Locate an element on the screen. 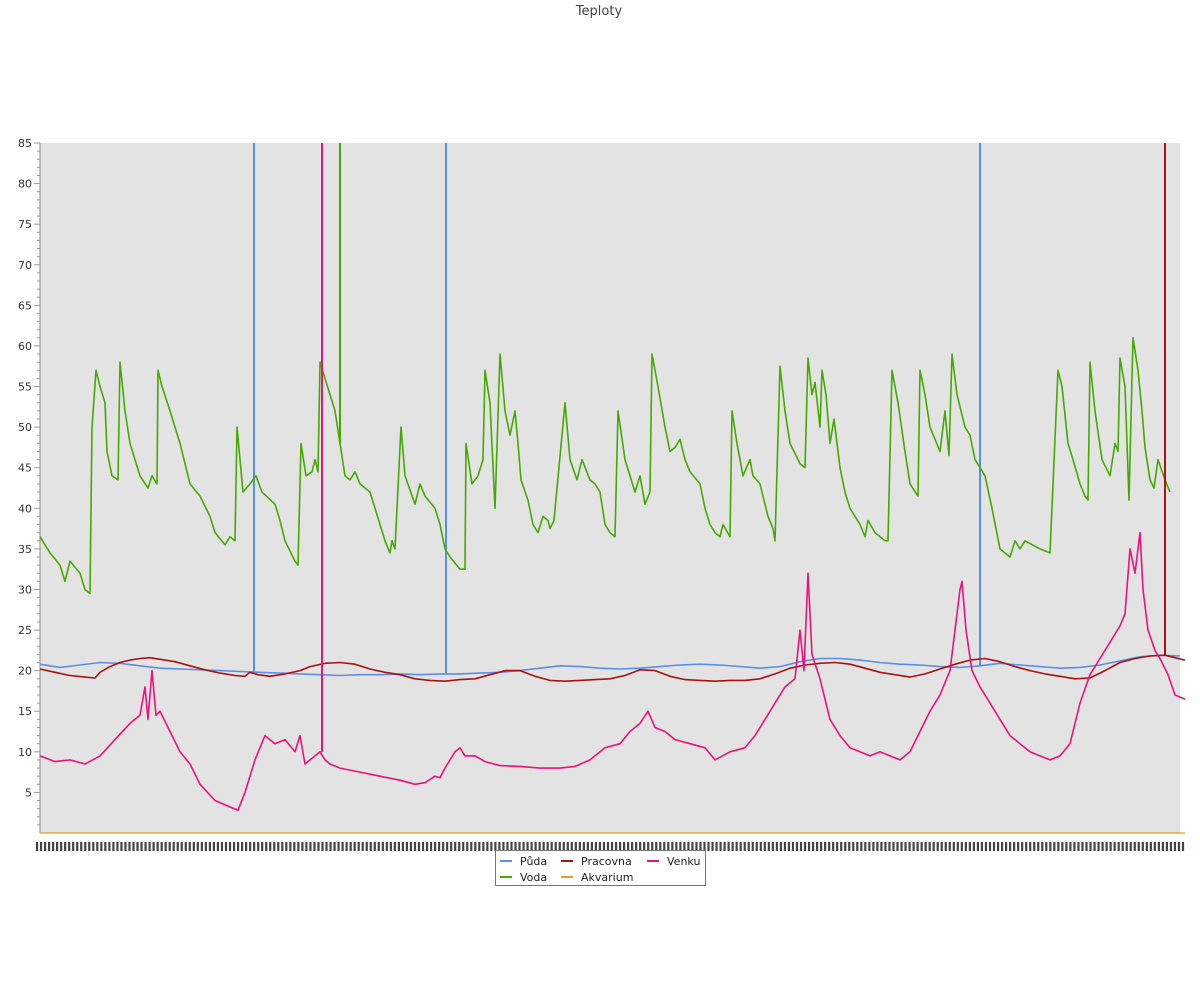 The height and width of the screenshot is (1000, 1200). y-tick-label: 20 is located at coordinates (25, 671).